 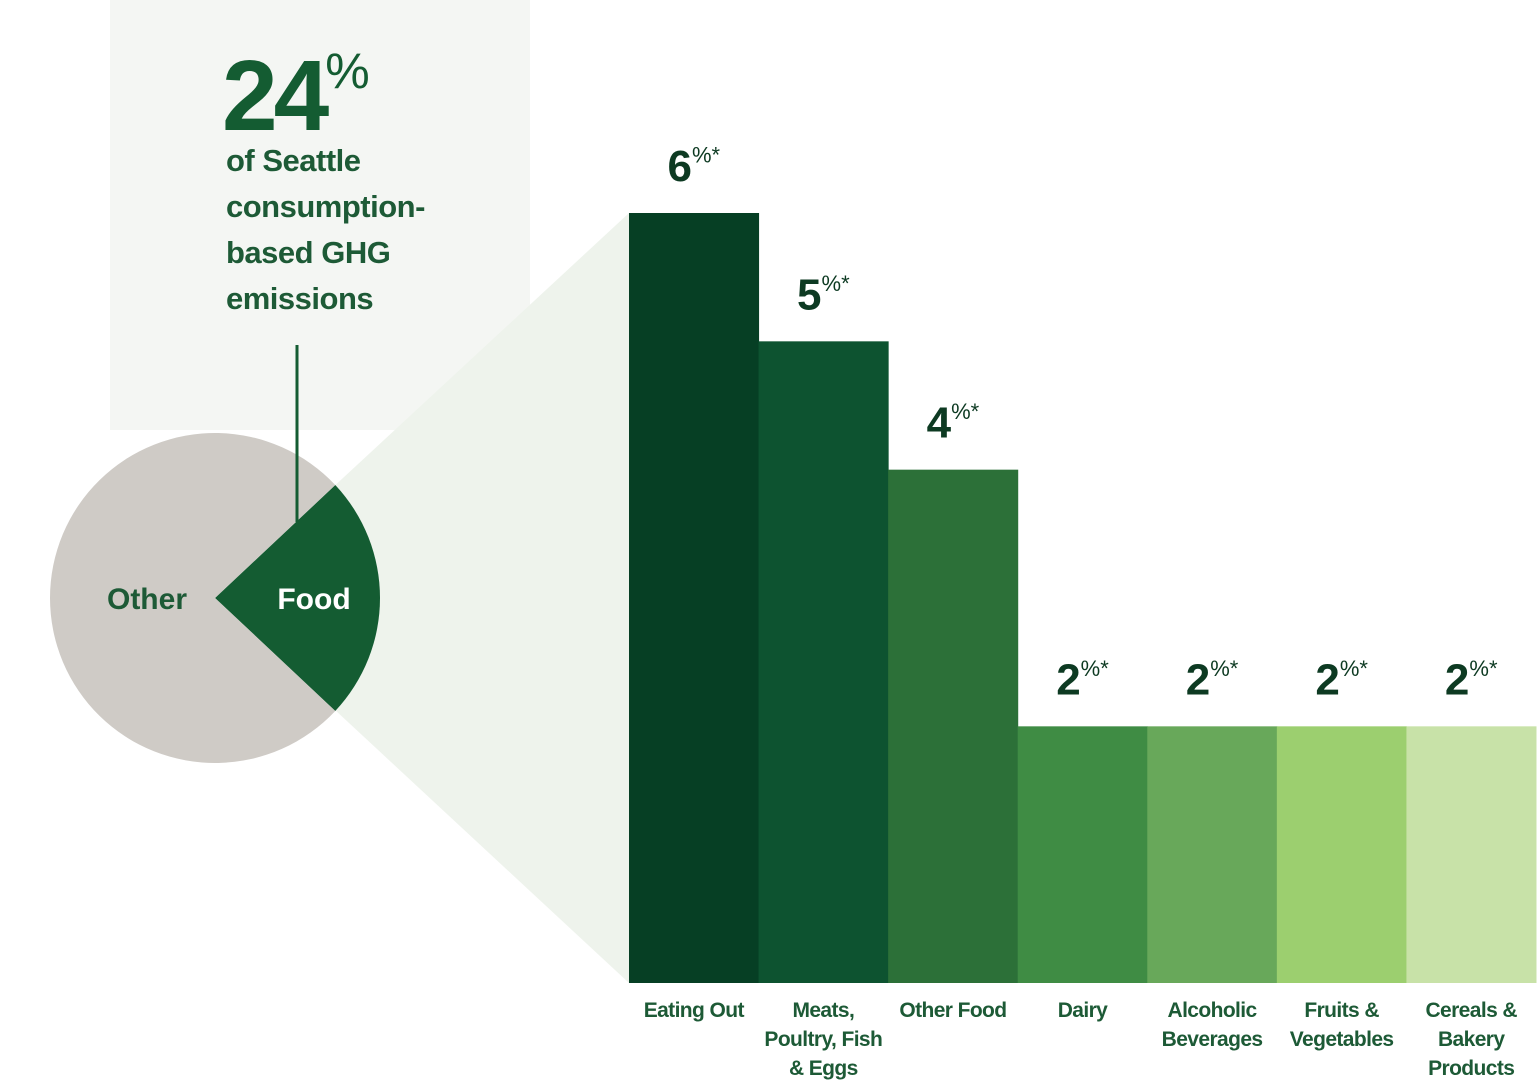 What do you see at coordinates (1341, 1025) in the screenshot?
I see `x-tick-label: Fruits & Vegetables` at bounding box center [1341, 1025].